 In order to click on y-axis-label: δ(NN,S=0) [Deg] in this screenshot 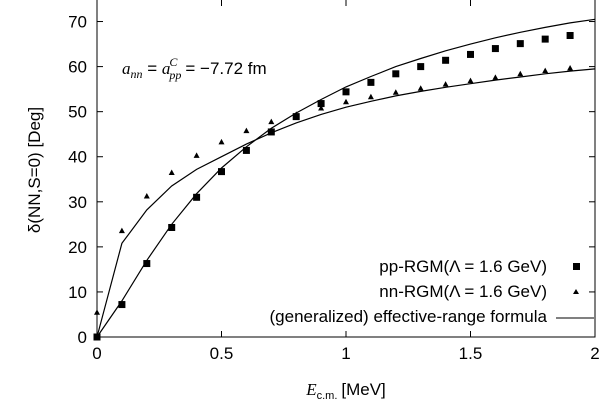, I will do `click(34, 170)`.